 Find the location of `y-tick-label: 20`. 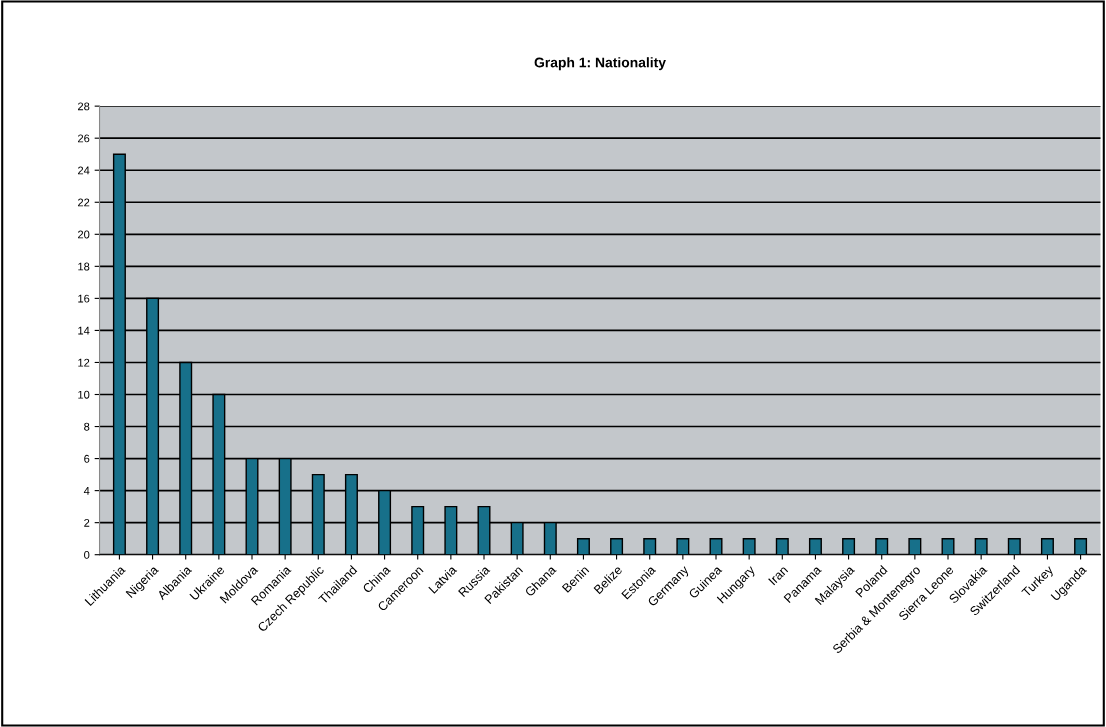

y-tick-label: 20 is located at coordinates (84, 234).